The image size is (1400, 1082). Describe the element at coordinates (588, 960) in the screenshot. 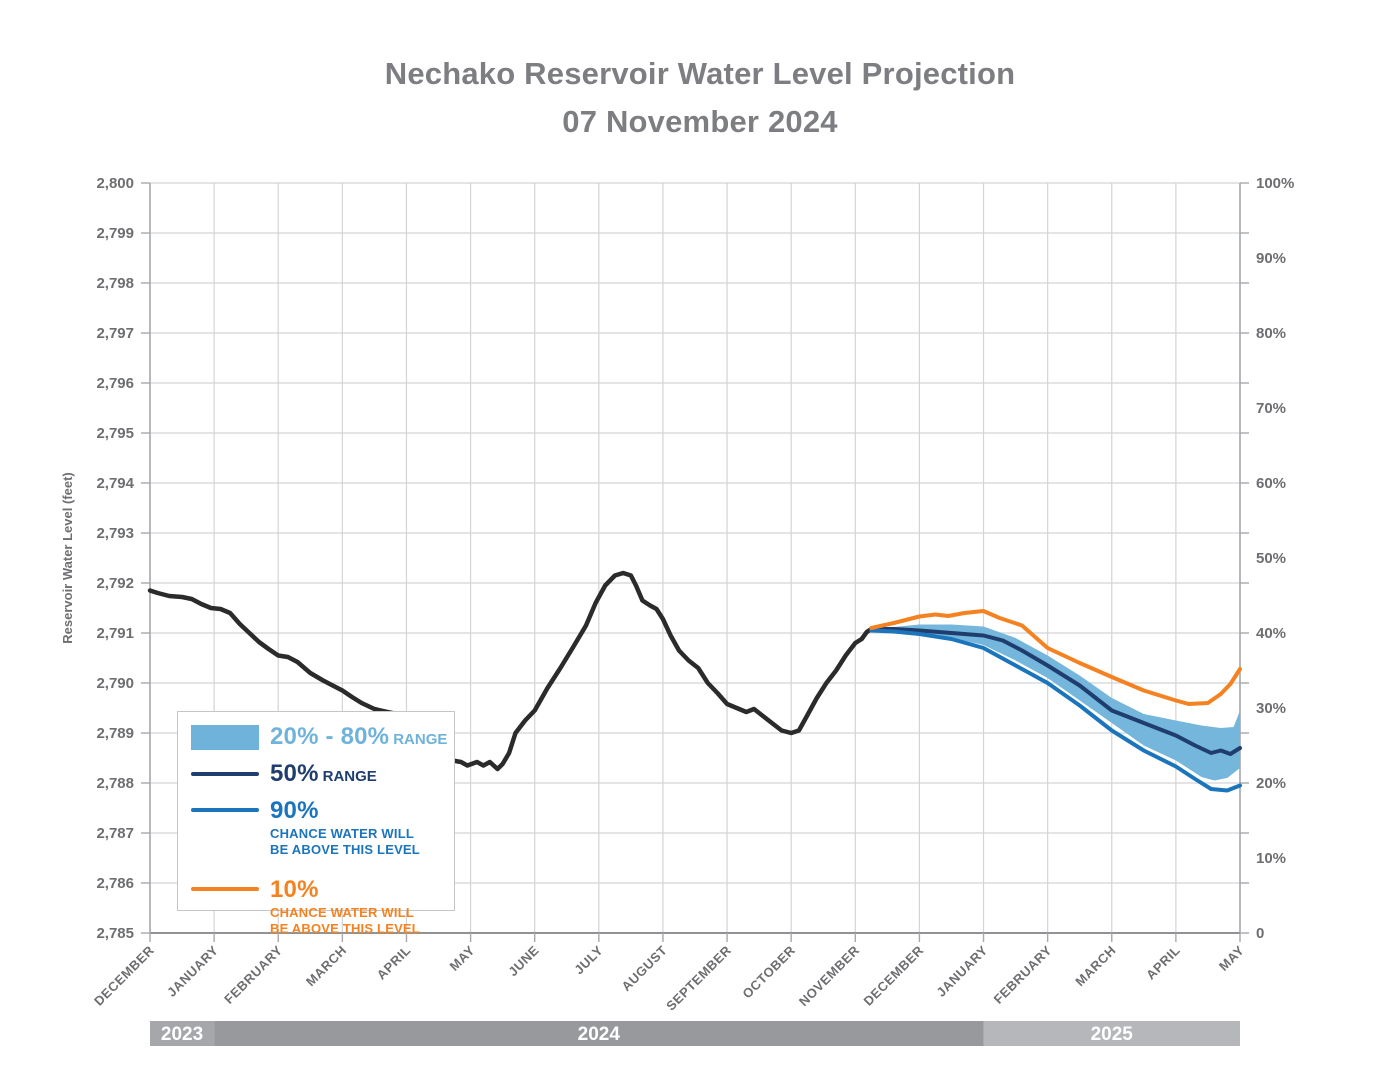

I see `x-tick-label: JULY` at that location.